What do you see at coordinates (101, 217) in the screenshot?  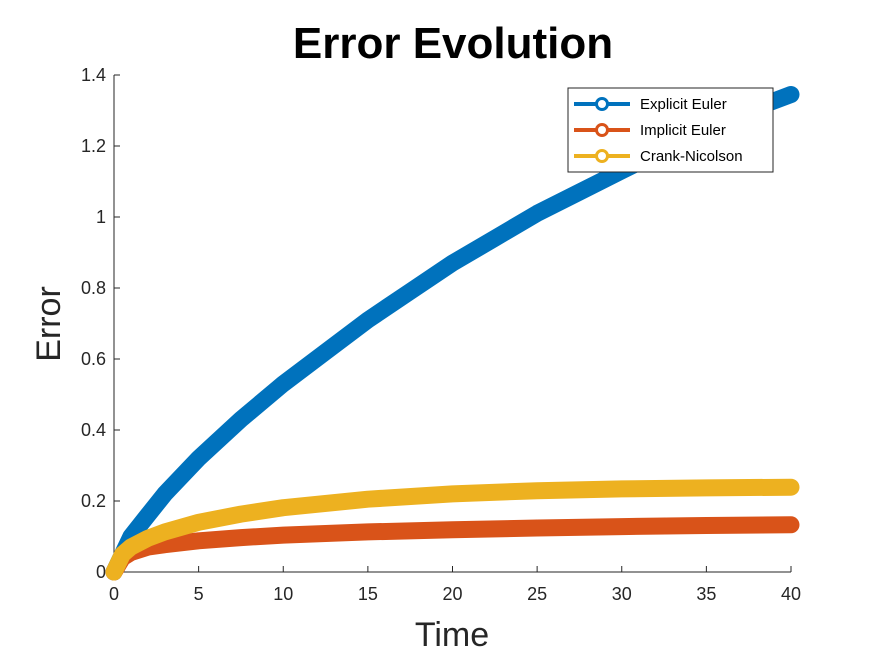 I see `y-tick-label: 1` at bounding box center [101, 217].